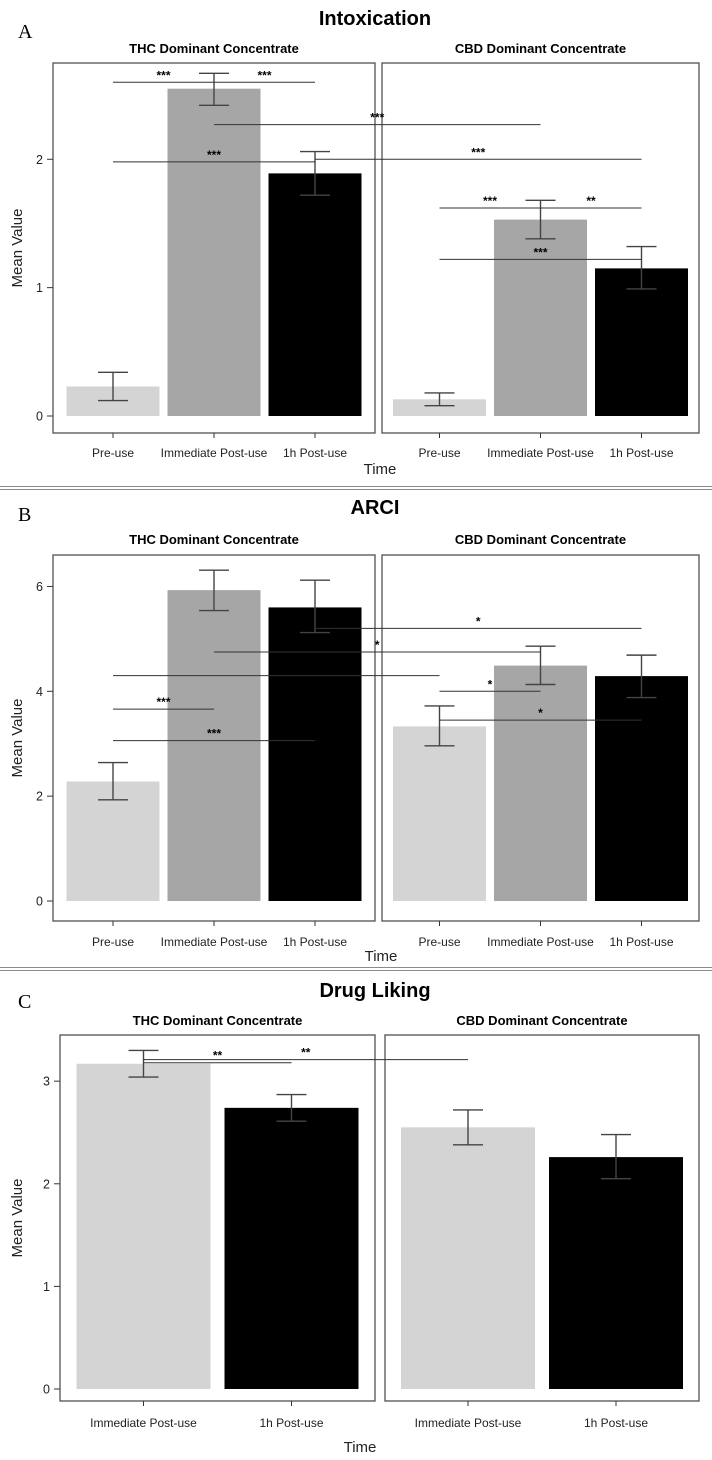 The width and height of the screenshot is (712, 1460). Describe the element at coordinates (39, 587) in the screenshot. I see `y-tick-label: 6` at that location.